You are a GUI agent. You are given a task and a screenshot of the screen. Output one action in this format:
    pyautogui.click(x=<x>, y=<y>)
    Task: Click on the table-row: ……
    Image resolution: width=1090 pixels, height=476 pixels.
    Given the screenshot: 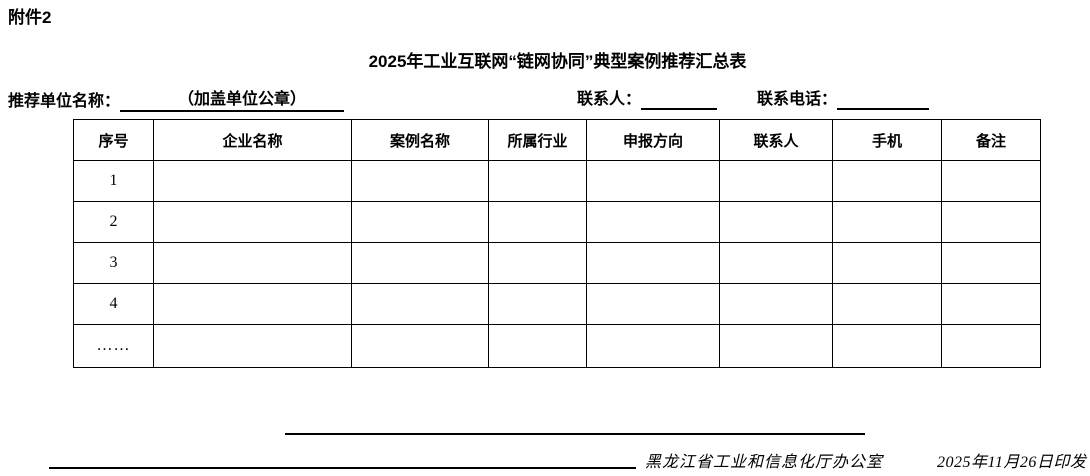 What is the action you would take?
    pyautogui.click(x=557, y=346)
    